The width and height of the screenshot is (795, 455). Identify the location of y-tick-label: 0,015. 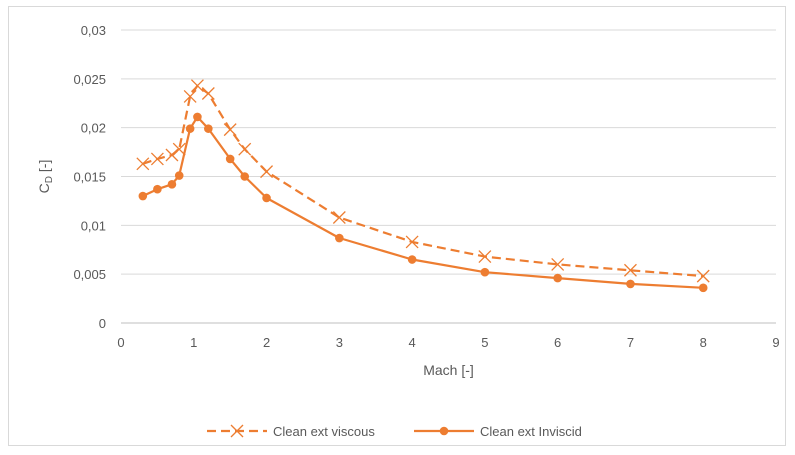
(89, 177).